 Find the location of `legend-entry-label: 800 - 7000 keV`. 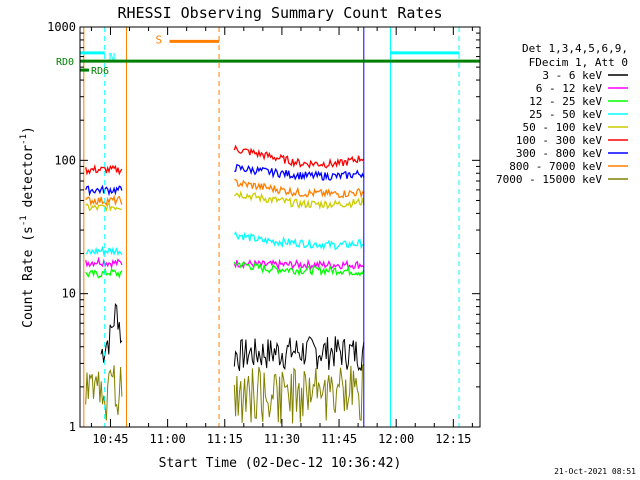

legend-entry-label: 800 - 7000 keV is located at coordinates (555, 166).